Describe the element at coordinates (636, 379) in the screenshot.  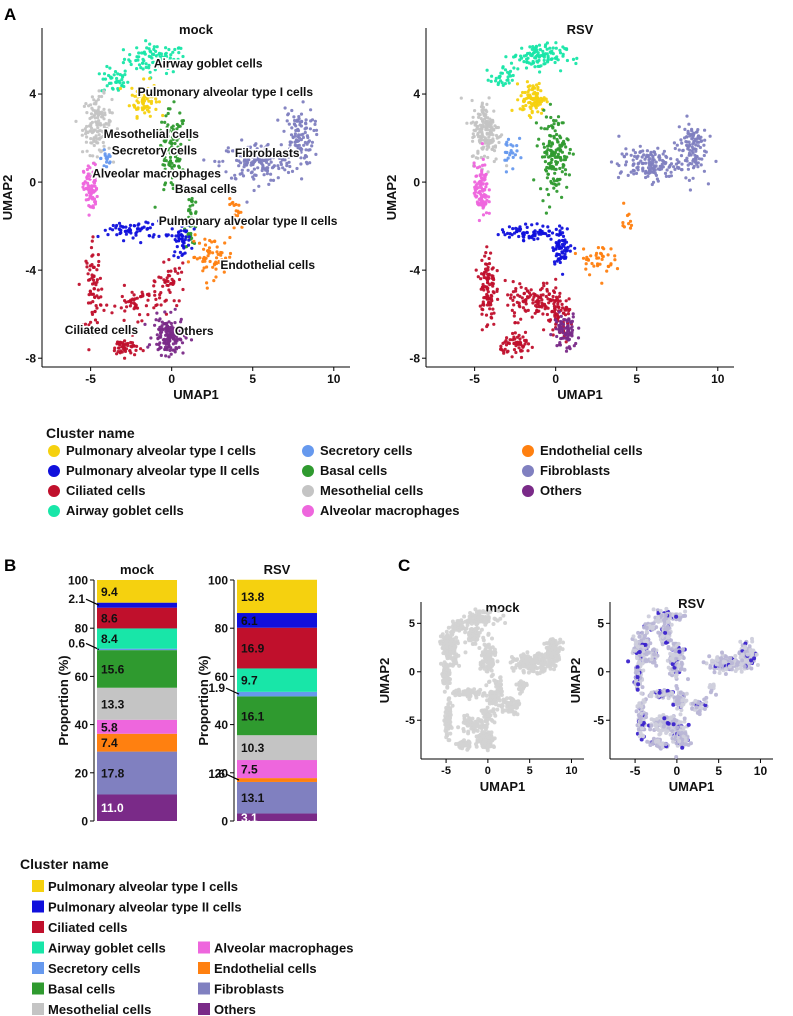
I see `umapA2-x-tick-label: 5` at that location.